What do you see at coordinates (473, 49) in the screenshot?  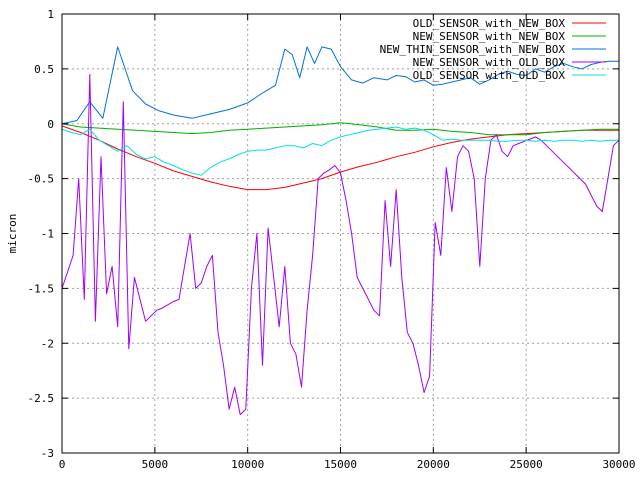 I see `legend-label: NEW_THIN_SENSOR_with_NEW_BOX` at bounding box center [473, 49].